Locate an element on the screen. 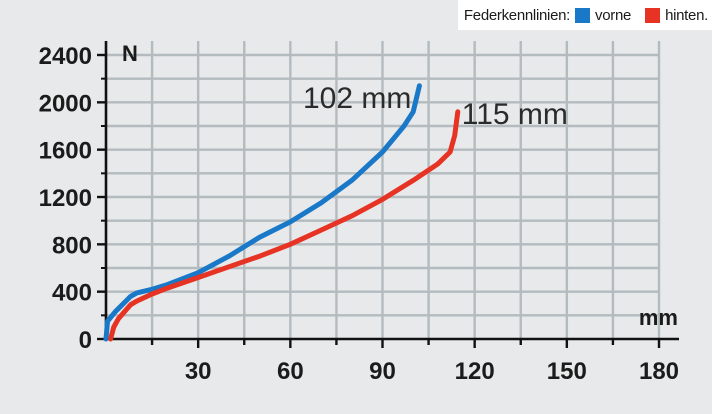 This screenshot has width=712, height=414. series-label-front: 102 mm is located at coordinates (357, 98).